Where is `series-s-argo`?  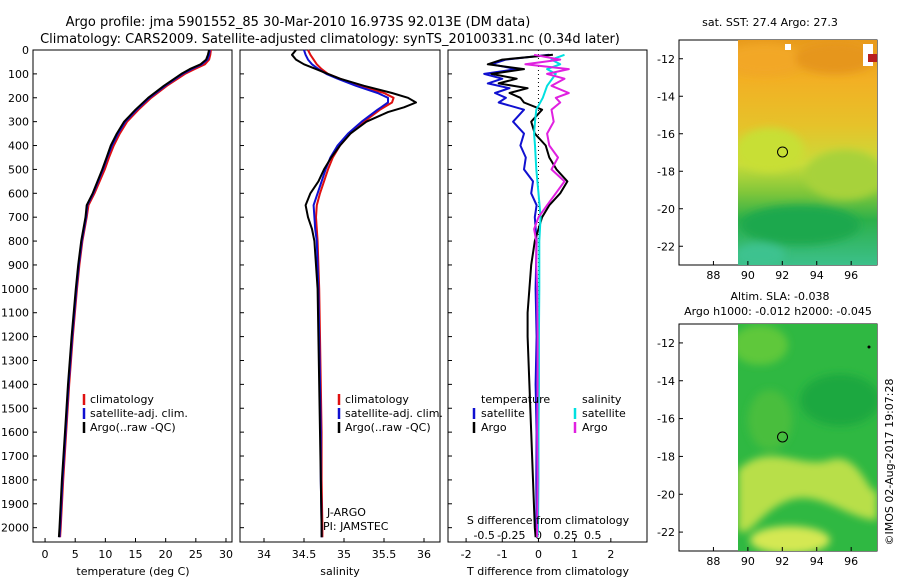
series-s-argo is located at coordinates (547, 295).